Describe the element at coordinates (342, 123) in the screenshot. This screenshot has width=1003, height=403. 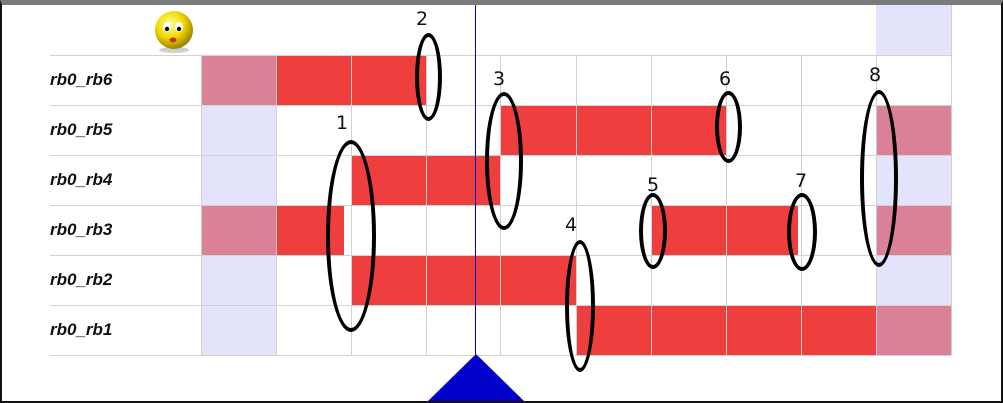
I see `annotation-number-1: 1` at that location.